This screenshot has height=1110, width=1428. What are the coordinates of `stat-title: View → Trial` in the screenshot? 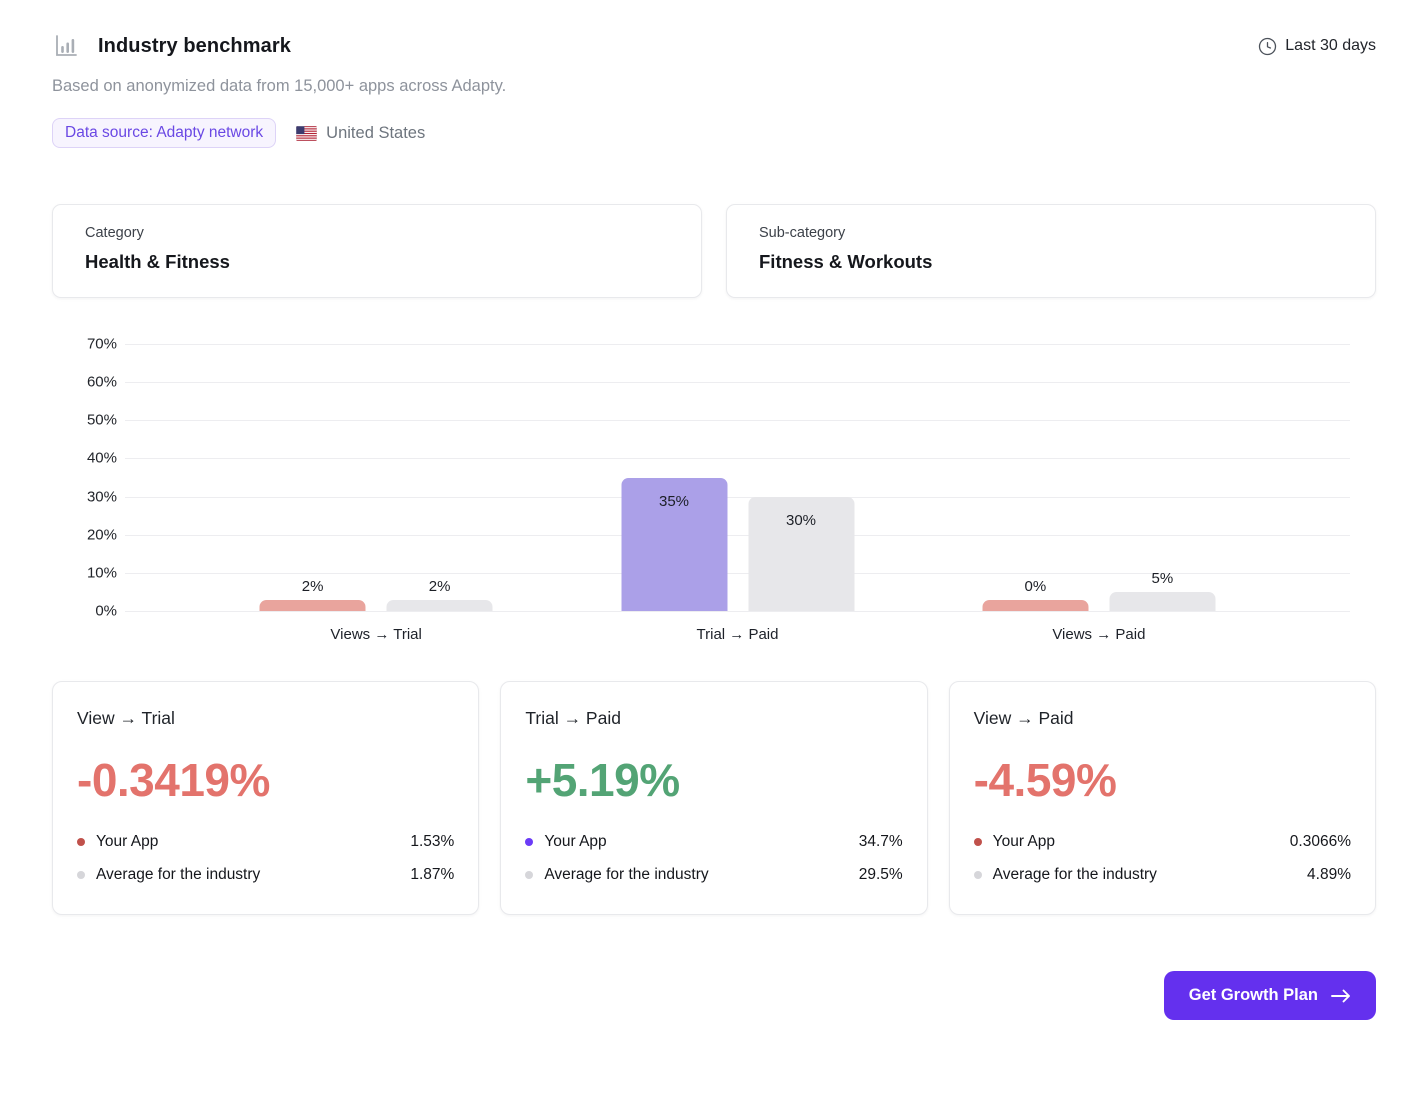 It's located at (126, 718).